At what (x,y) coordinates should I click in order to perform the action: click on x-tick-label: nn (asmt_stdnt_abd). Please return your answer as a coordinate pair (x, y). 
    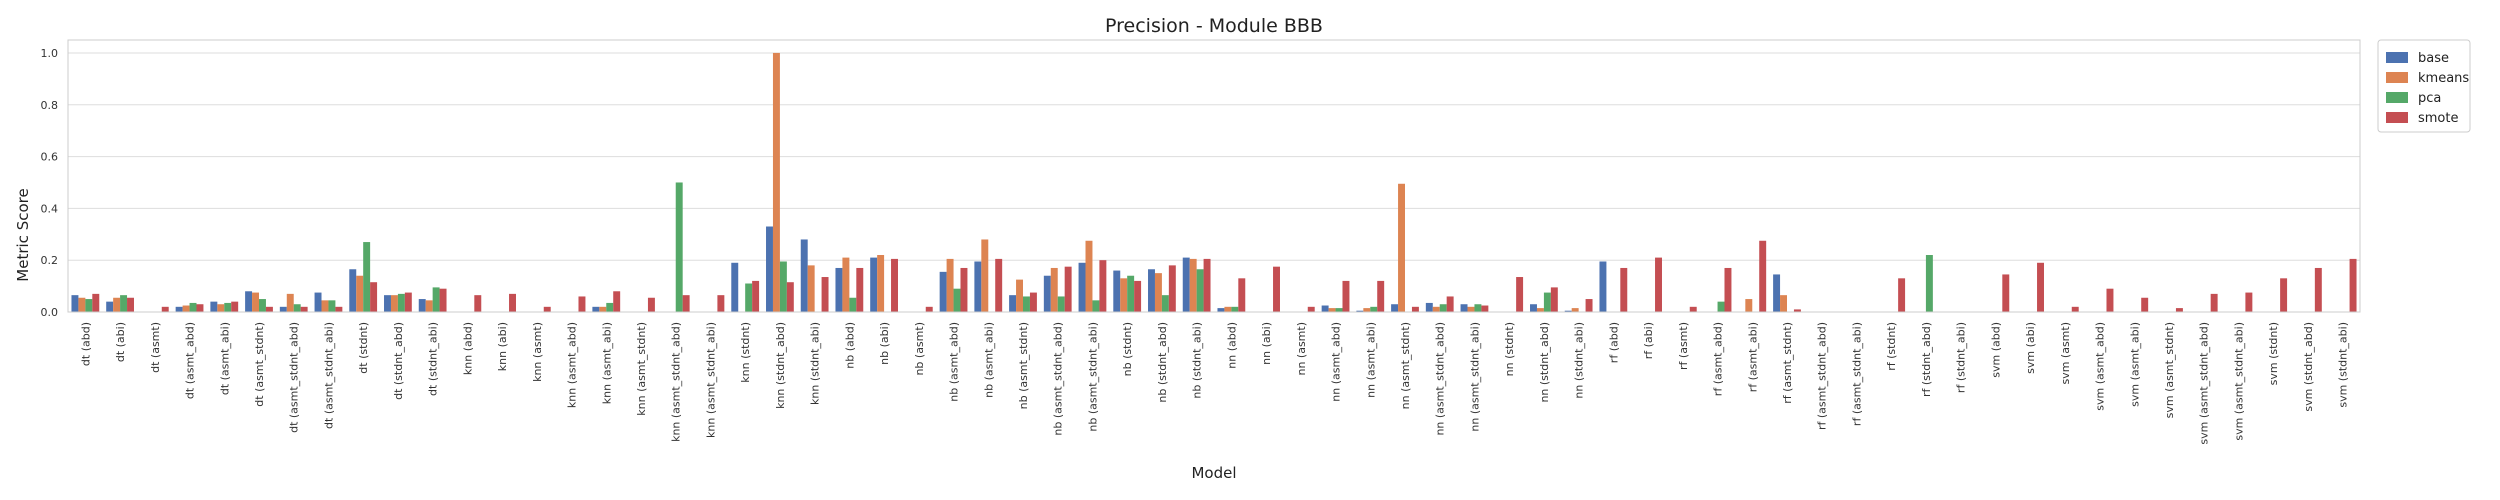
    Looking at the image, I should click on (1440, 379).